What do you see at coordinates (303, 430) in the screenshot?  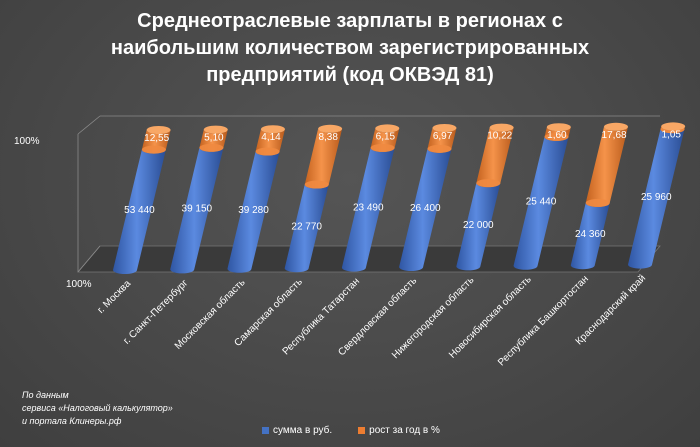 I see `legend-label-salary: сумма в руб.` at bounding box center [303, 430].